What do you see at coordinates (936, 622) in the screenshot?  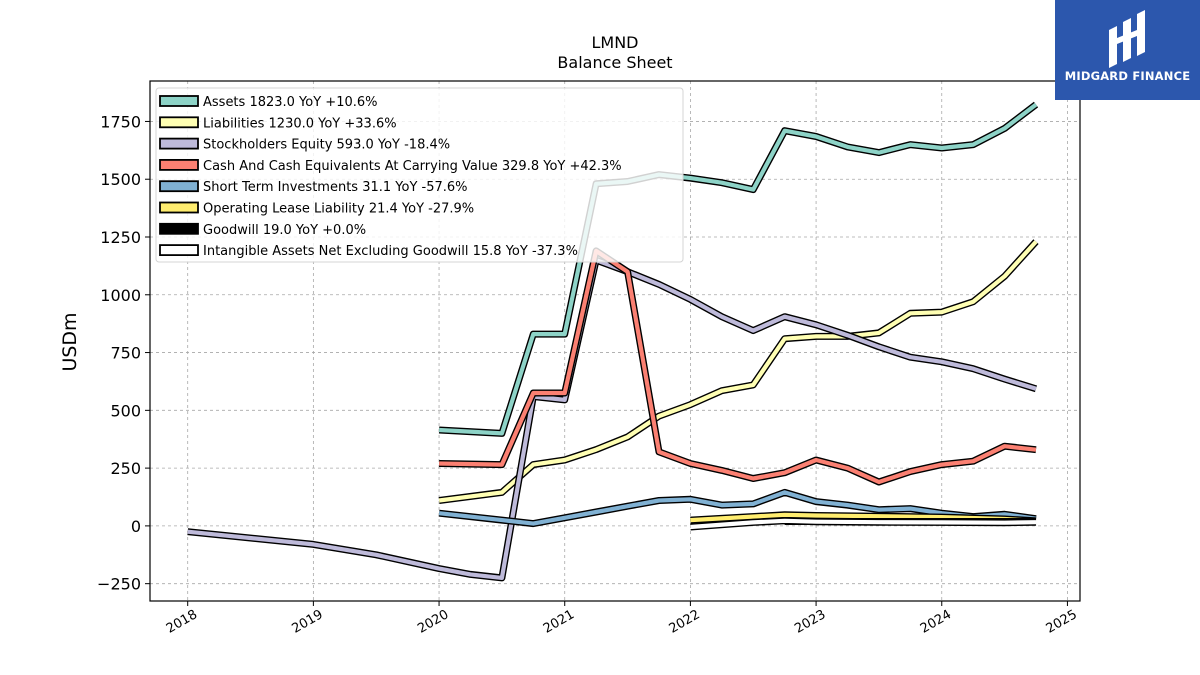 I see `x-tick-label: 2024` at bounding box center [936, 622].